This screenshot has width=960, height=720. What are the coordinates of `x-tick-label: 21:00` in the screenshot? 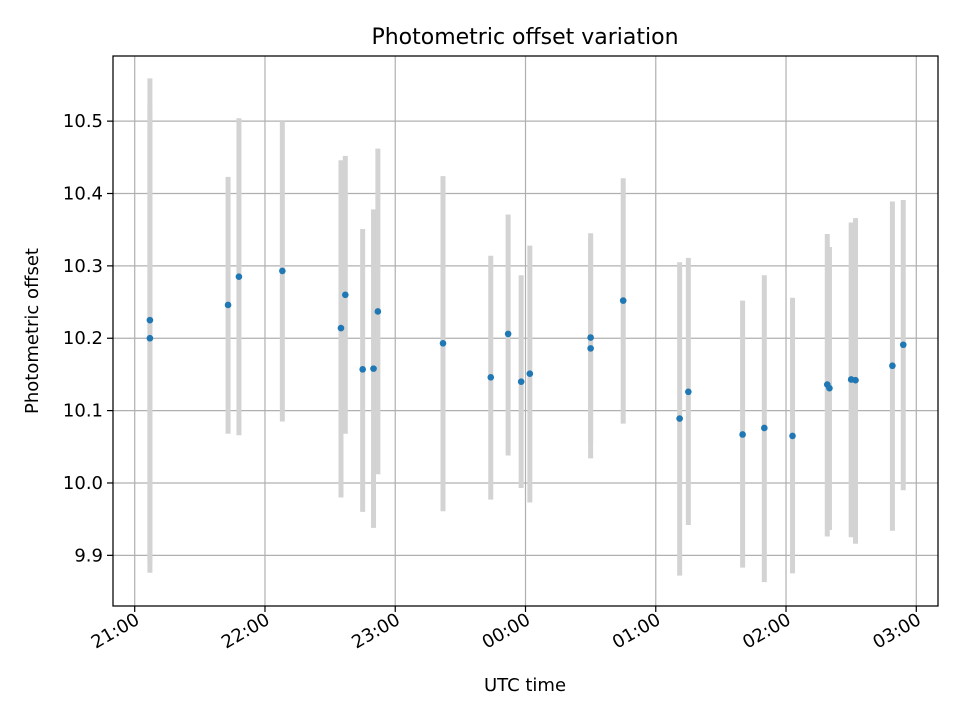 It's located at (115, 631).